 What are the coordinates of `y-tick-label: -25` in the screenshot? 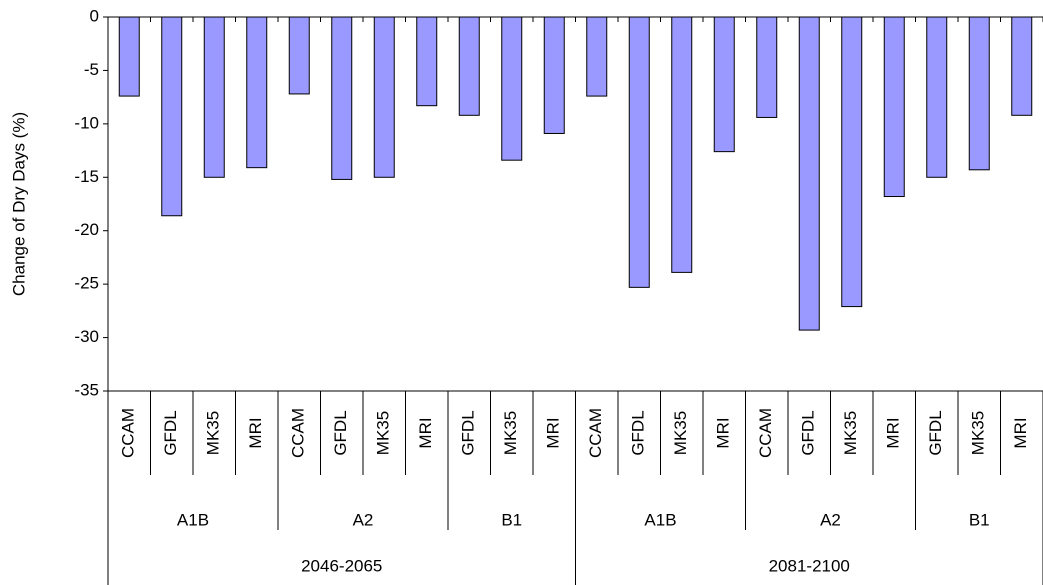 It's located at (86, 283).